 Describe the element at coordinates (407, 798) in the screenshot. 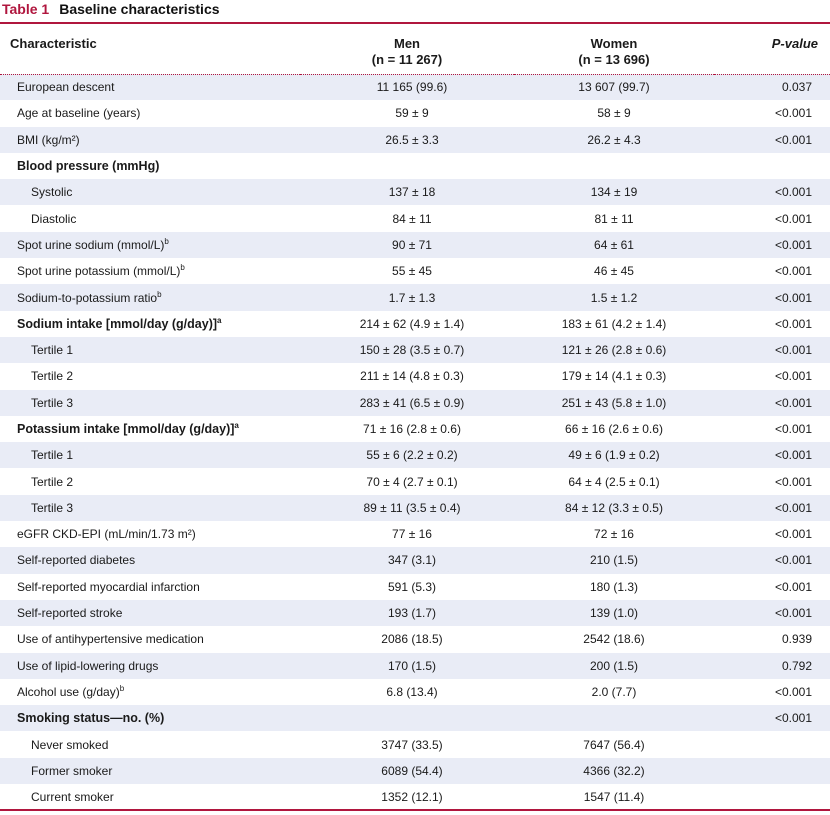

I see `men-value: 1352 (12.1)` at that location.